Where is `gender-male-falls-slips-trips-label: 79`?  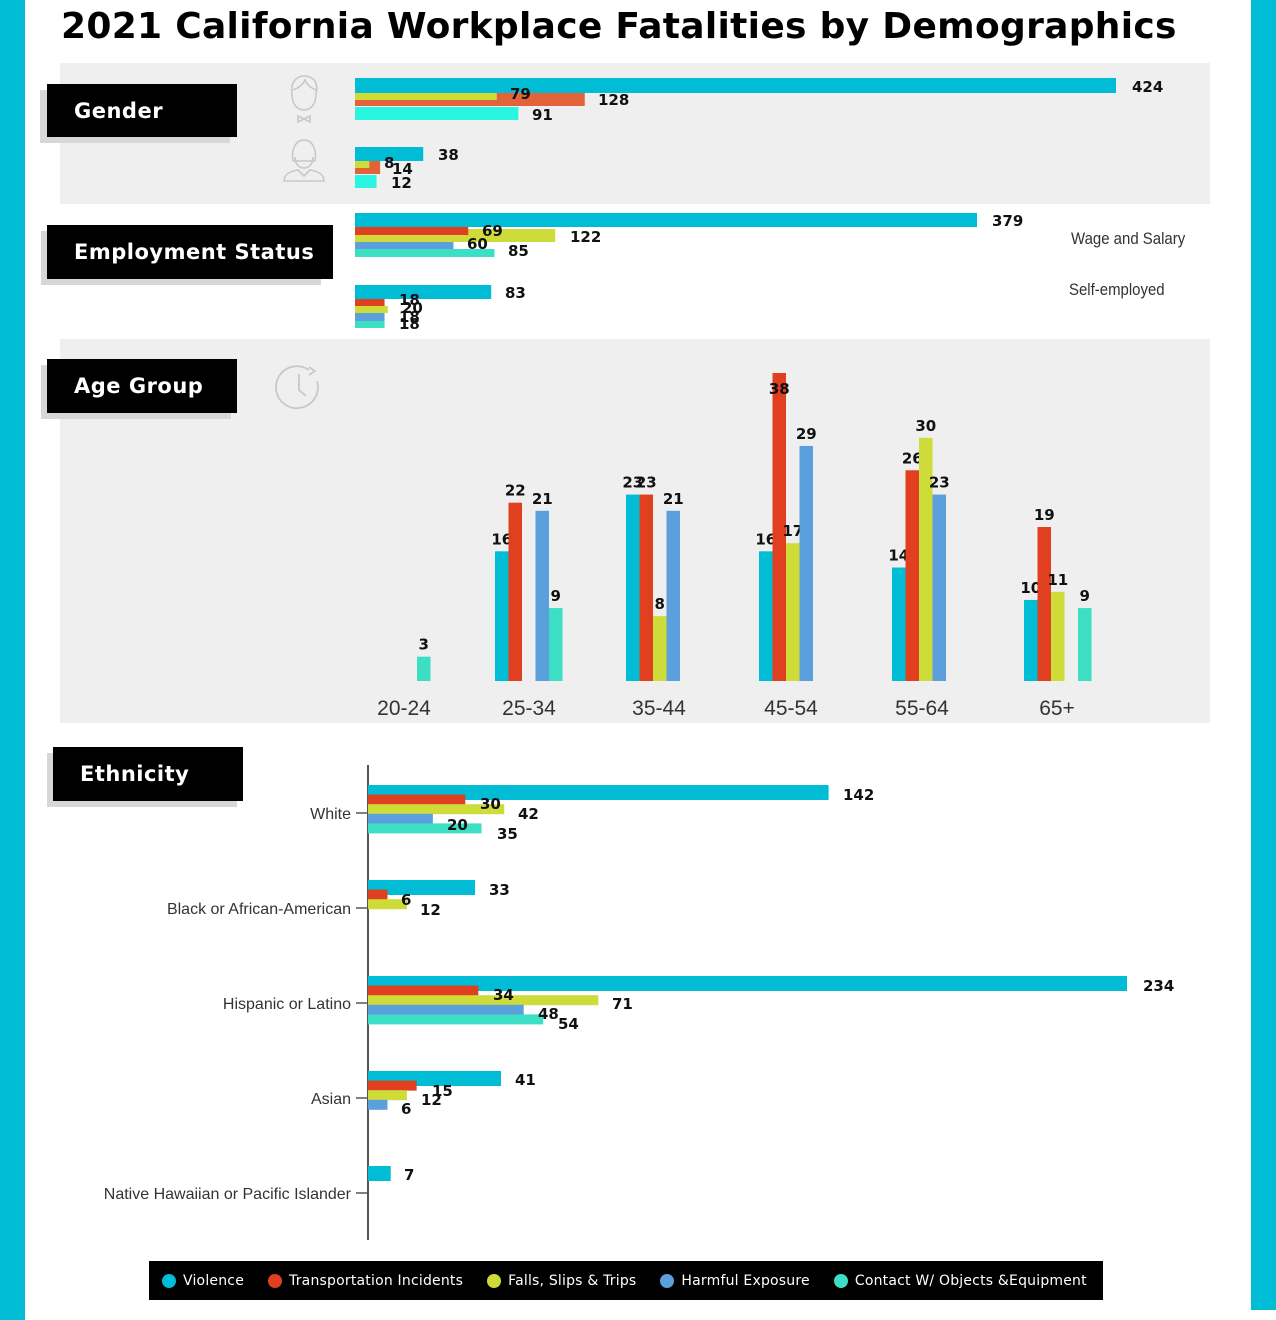
gender-male-falls-slips-trips-label: 79 is located at coordinates (520, 94).